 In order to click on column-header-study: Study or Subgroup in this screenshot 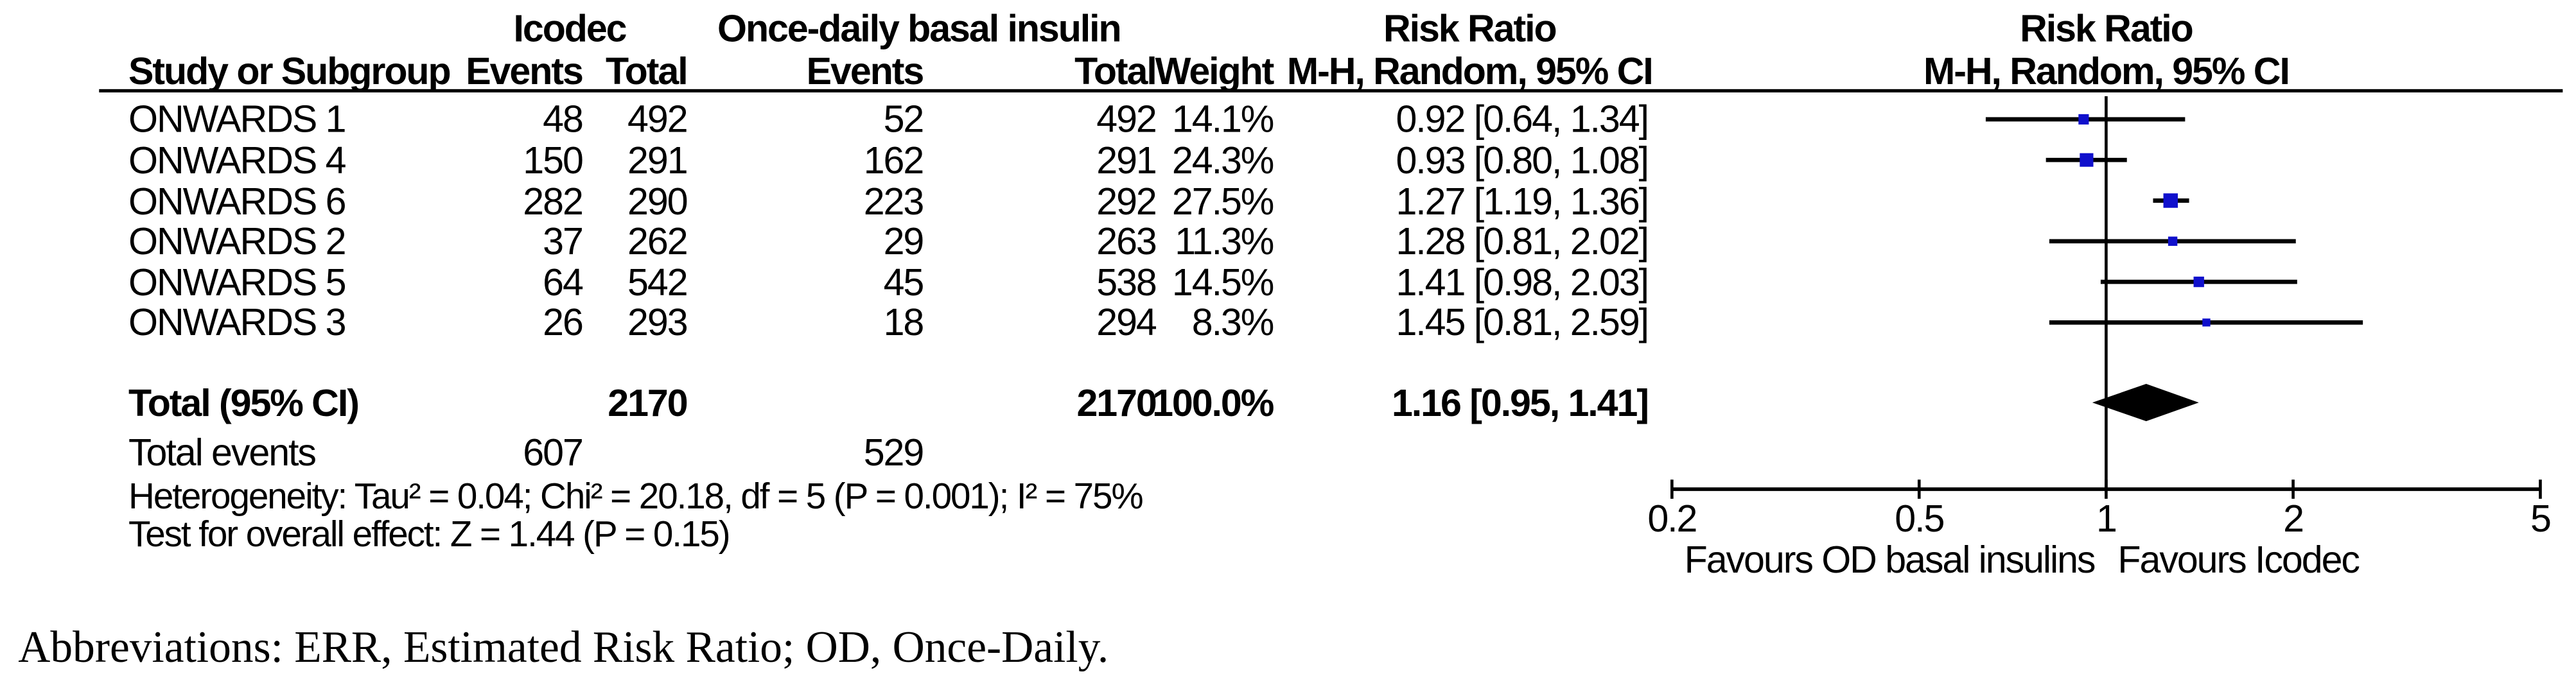, I will do `click(289, 70)`.